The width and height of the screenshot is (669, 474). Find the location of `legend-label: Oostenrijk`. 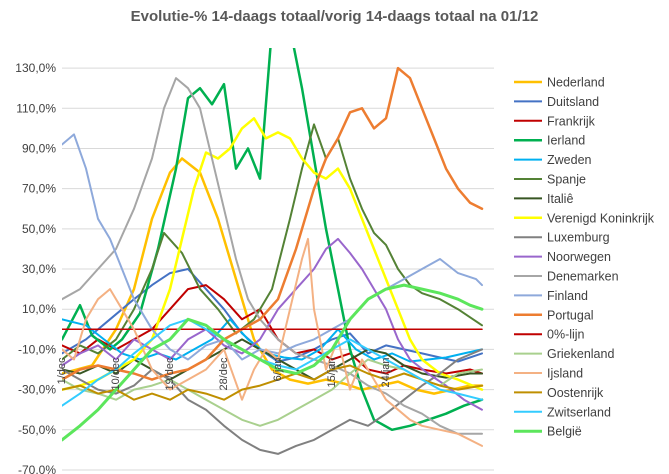

legend-label: Oostenrijk is located at coordinates (575, 393).